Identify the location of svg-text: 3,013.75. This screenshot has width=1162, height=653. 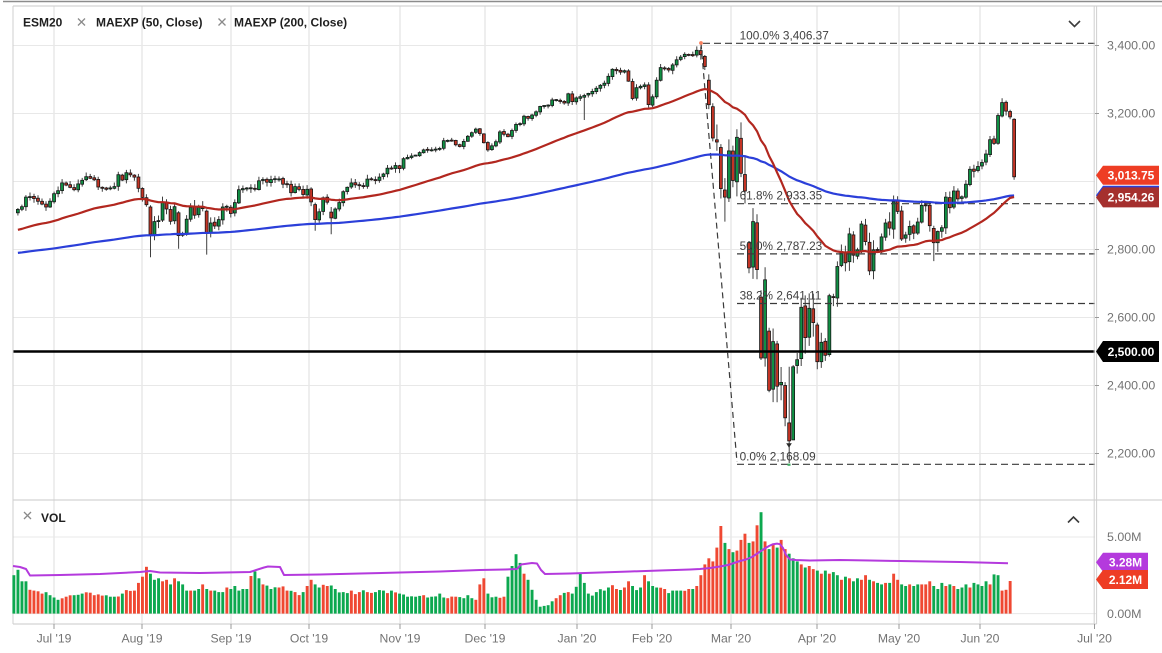
(1131, 176).